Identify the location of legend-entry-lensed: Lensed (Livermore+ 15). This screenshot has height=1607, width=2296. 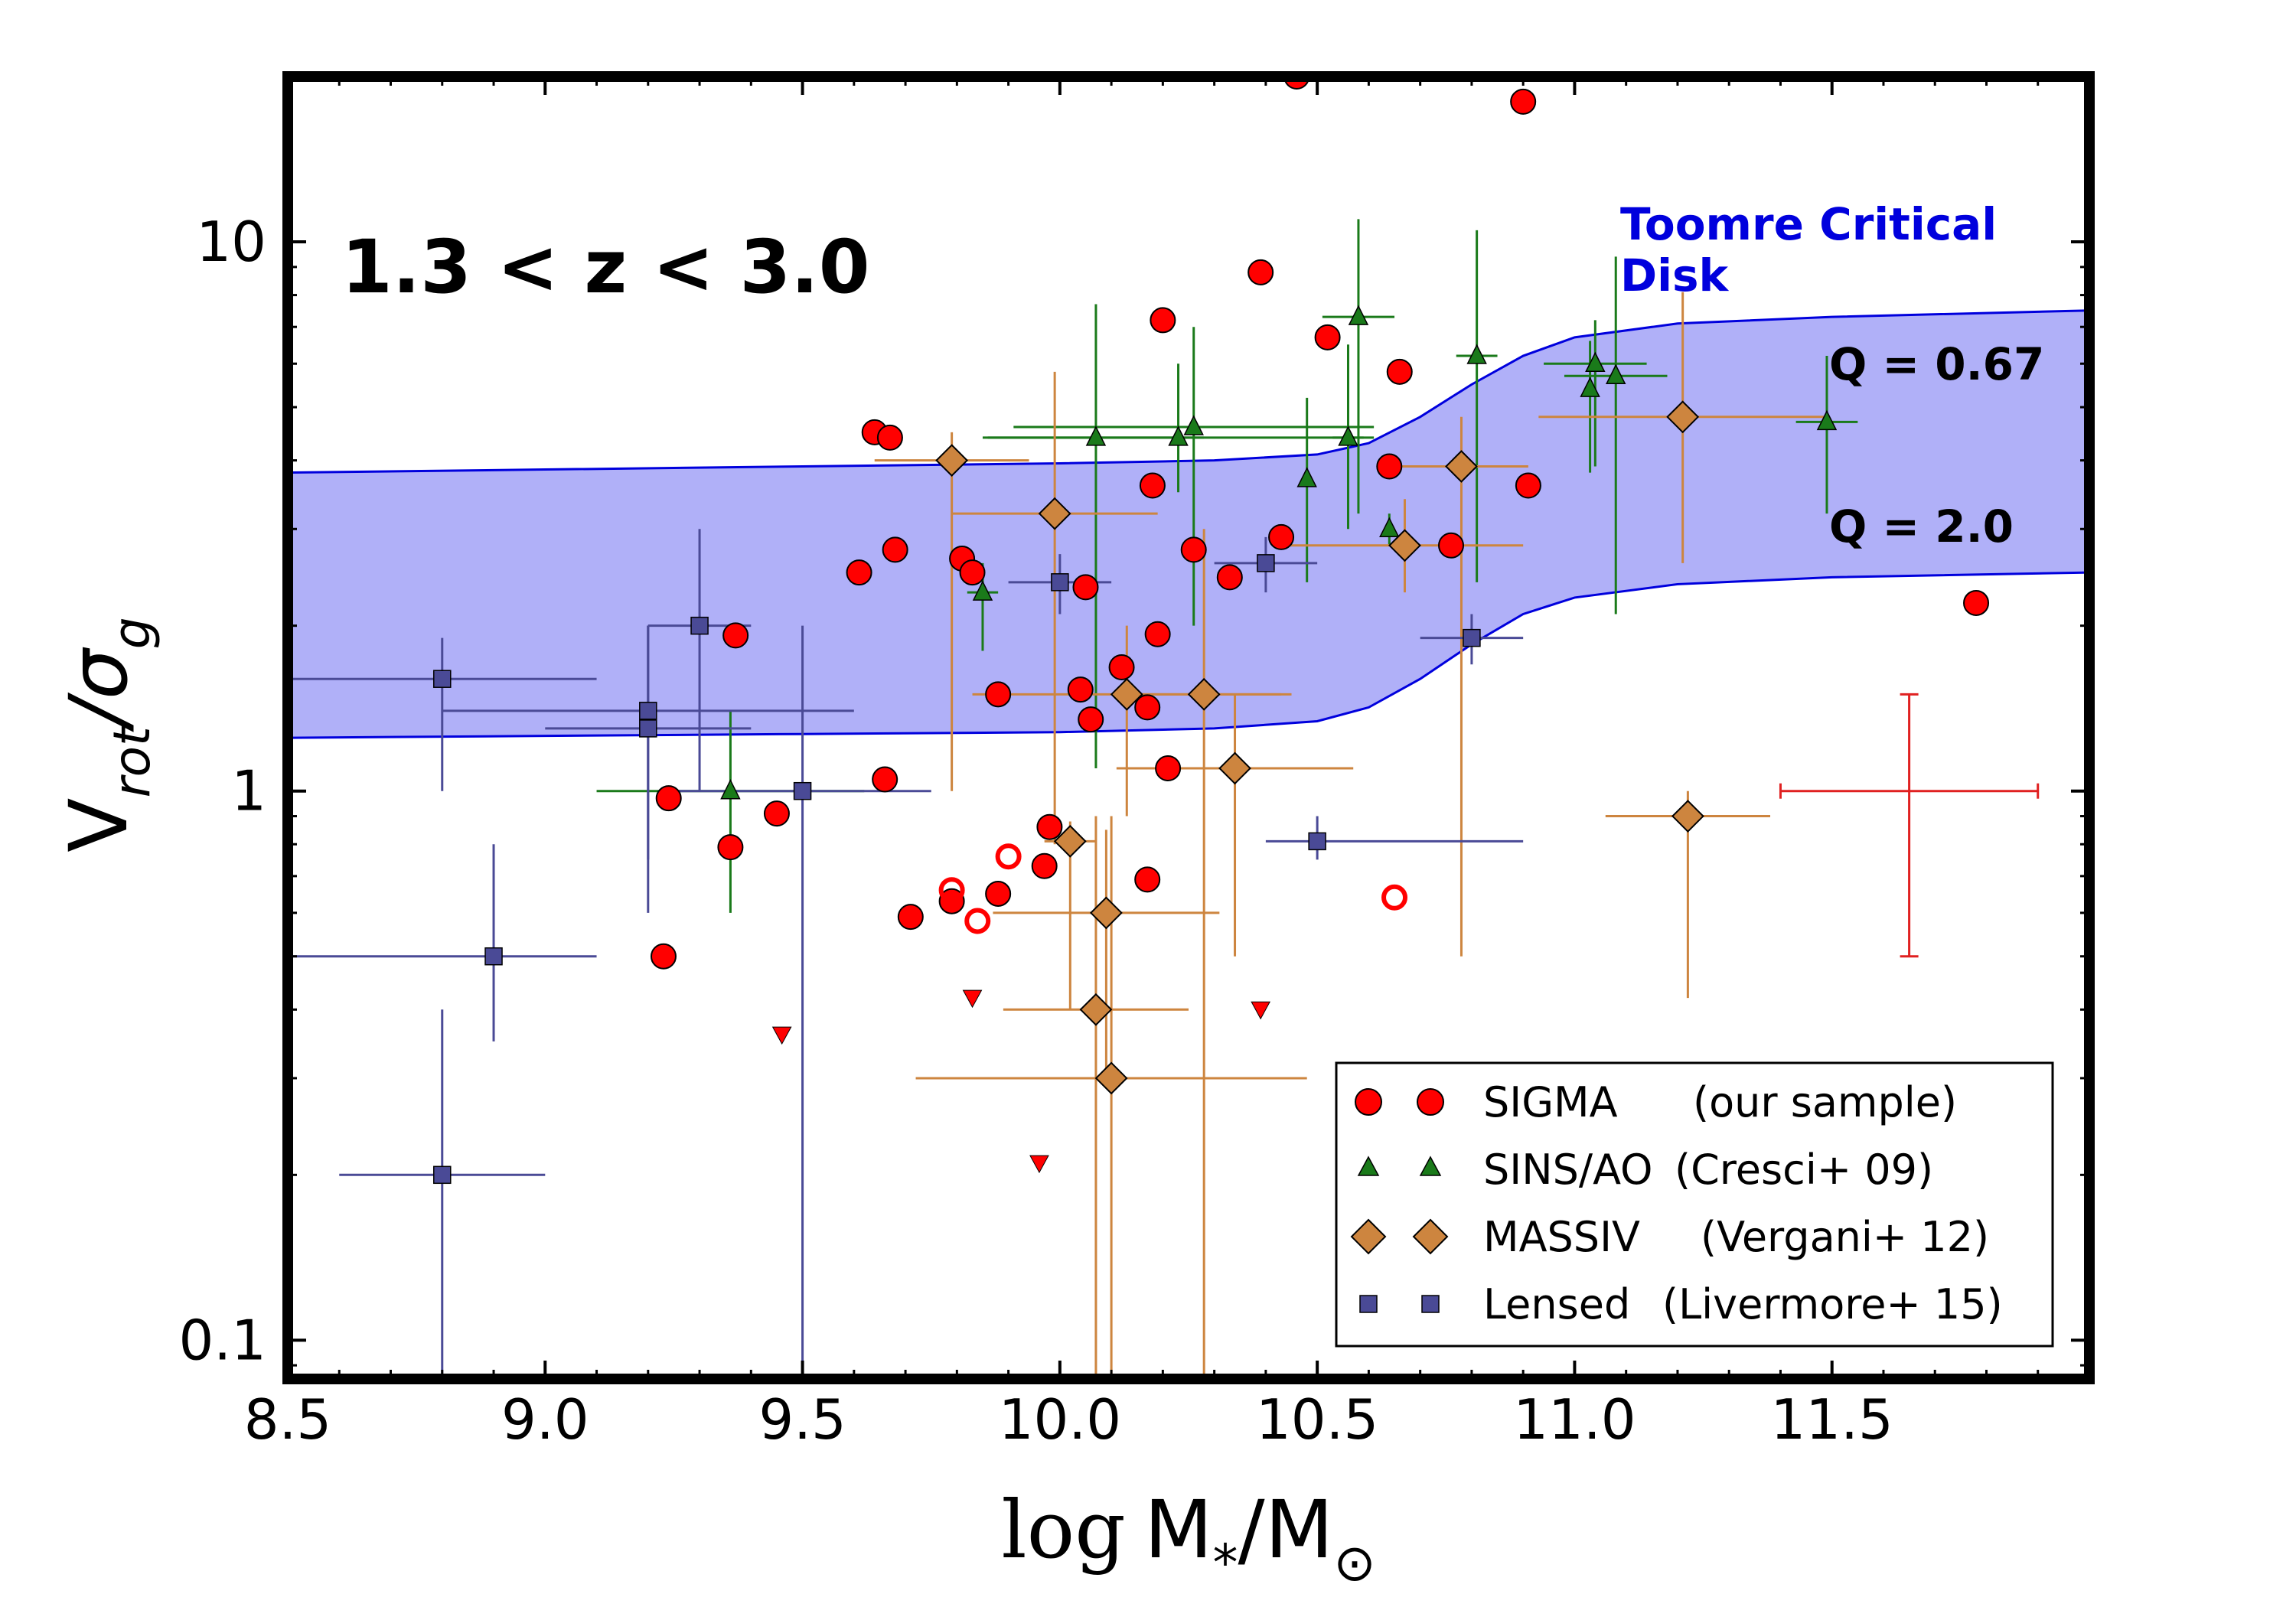
(1681, 1304).